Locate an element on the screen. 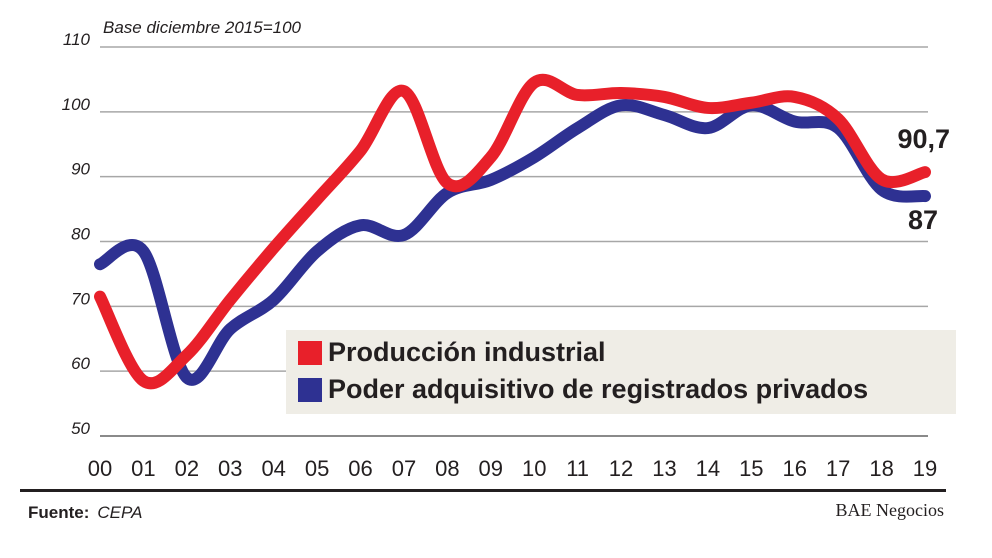 This screenshot has width=992, height=558. brand-logo: BAE Negocios is located at coordinates (889, 510).